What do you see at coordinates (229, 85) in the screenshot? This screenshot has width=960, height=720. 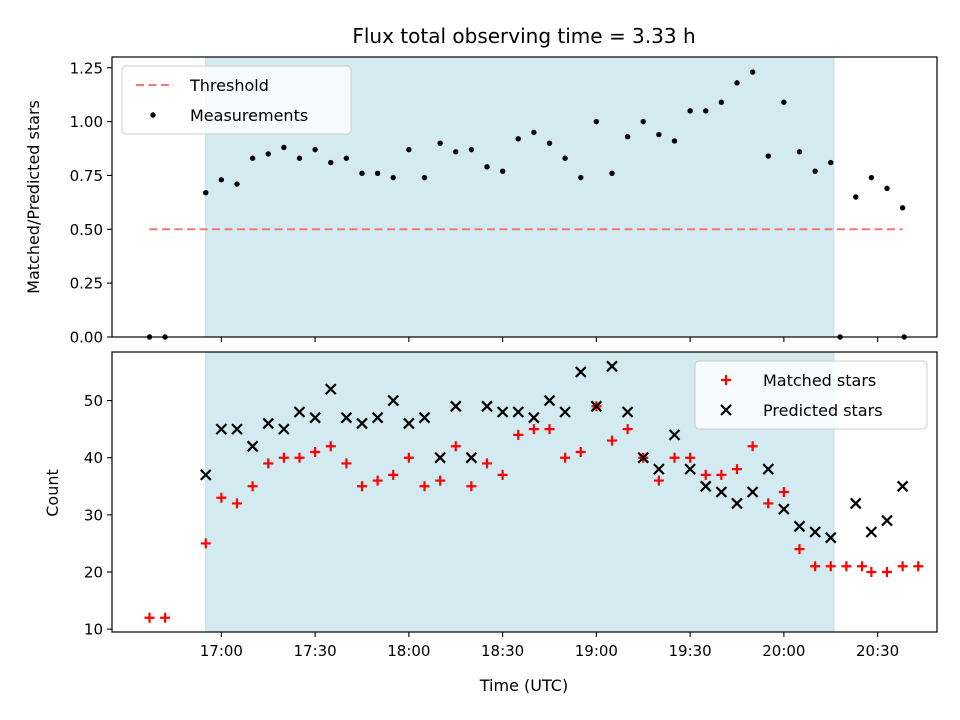 I see `legend-label: Threshold` at bounding box center [229, 85].